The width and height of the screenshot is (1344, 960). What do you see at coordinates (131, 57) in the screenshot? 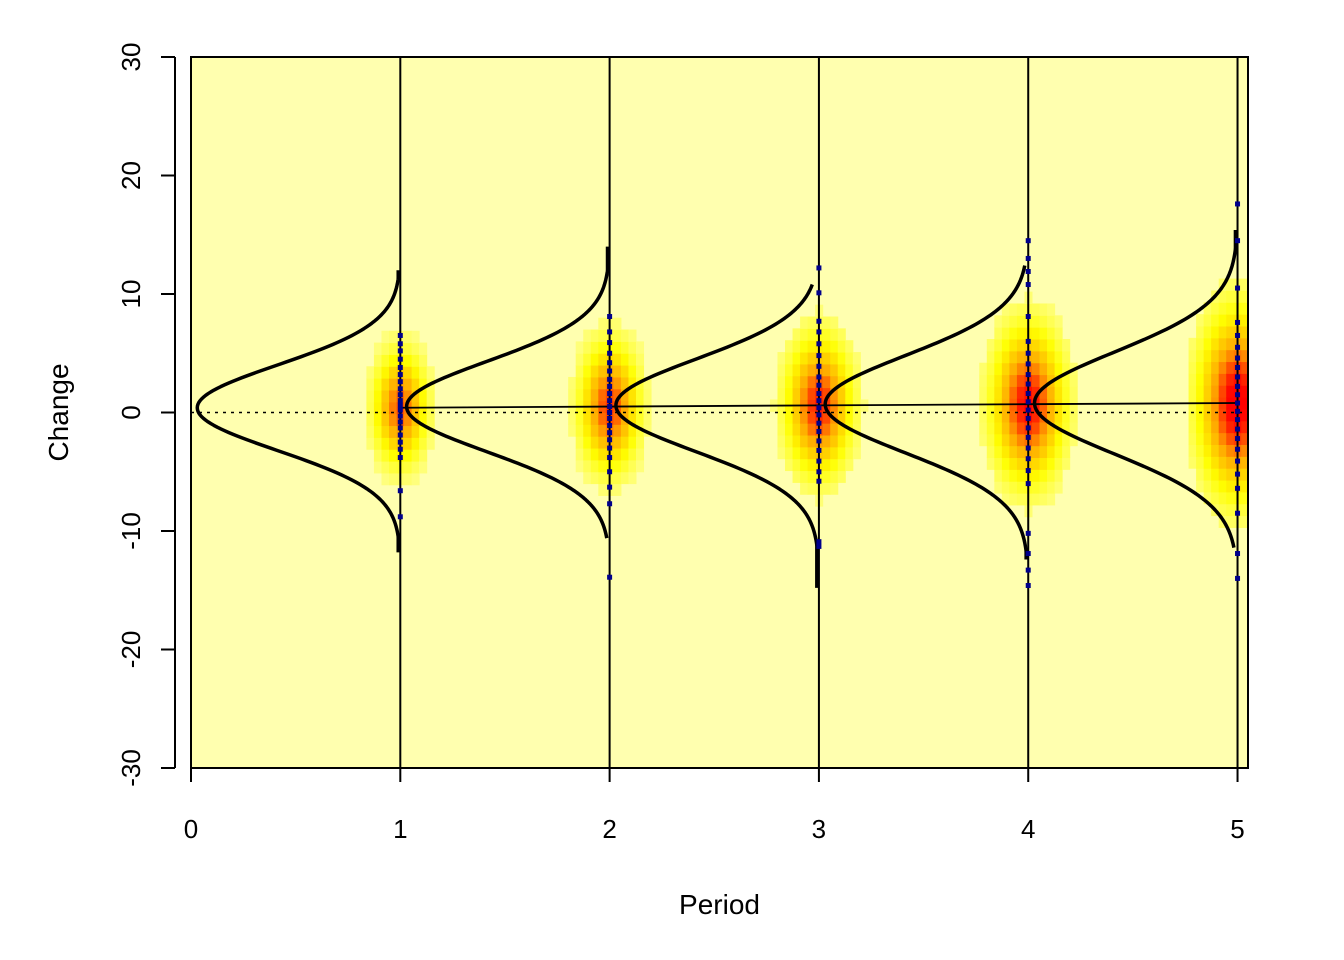
I see `y-tick-label: 30` at bounding box center [131, 57].